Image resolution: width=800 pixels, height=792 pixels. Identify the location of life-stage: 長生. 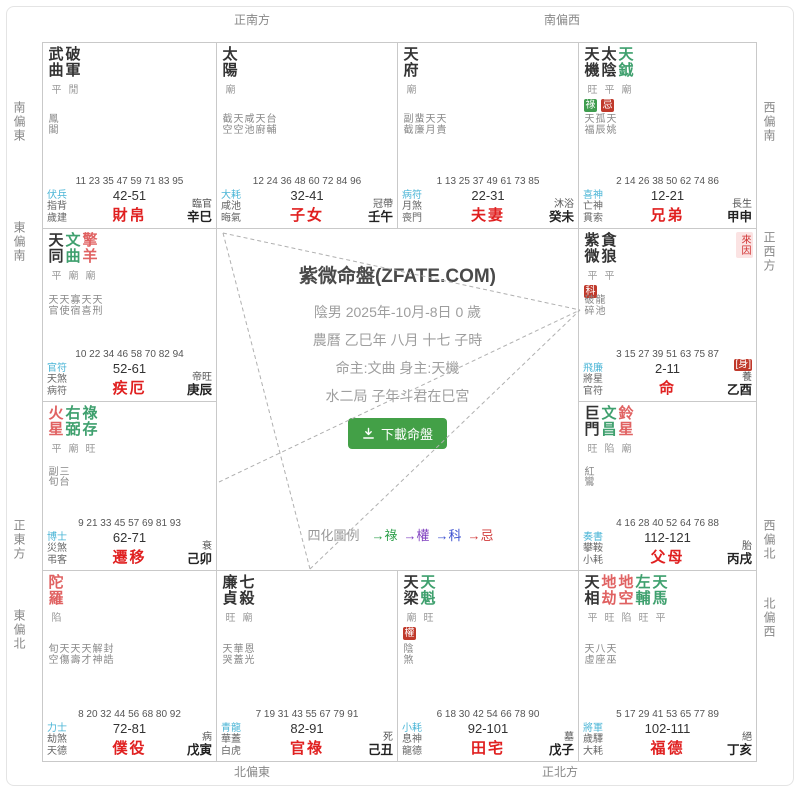
(742, 204).